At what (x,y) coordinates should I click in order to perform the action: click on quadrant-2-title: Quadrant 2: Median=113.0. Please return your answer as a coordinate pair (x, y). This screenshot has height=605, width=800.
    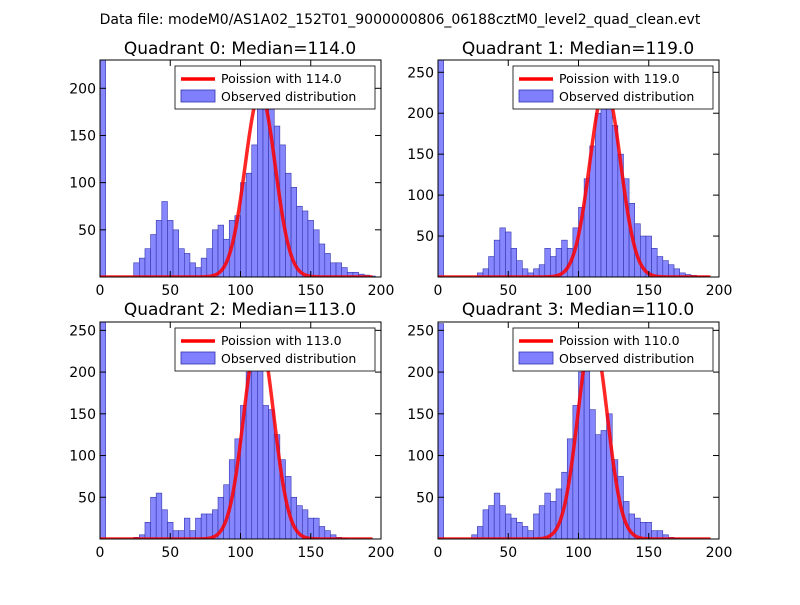
    Looking at the image, I should click on (240, 310).